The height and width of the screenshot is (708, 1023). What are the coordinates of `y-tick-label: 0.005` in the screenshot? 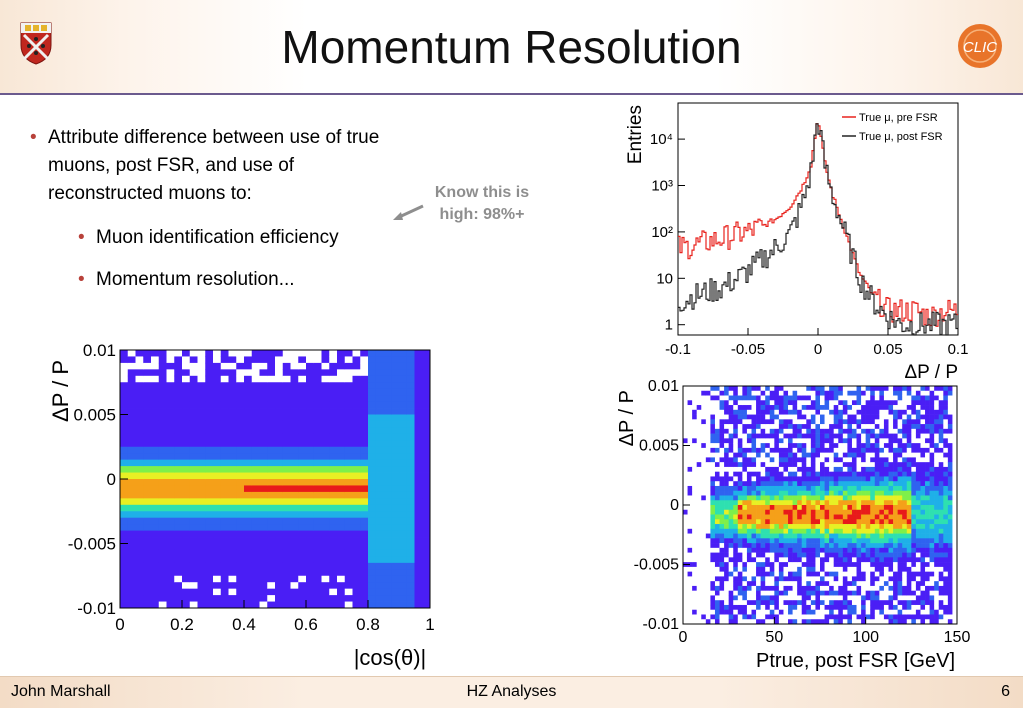 It's located at (94, 415).